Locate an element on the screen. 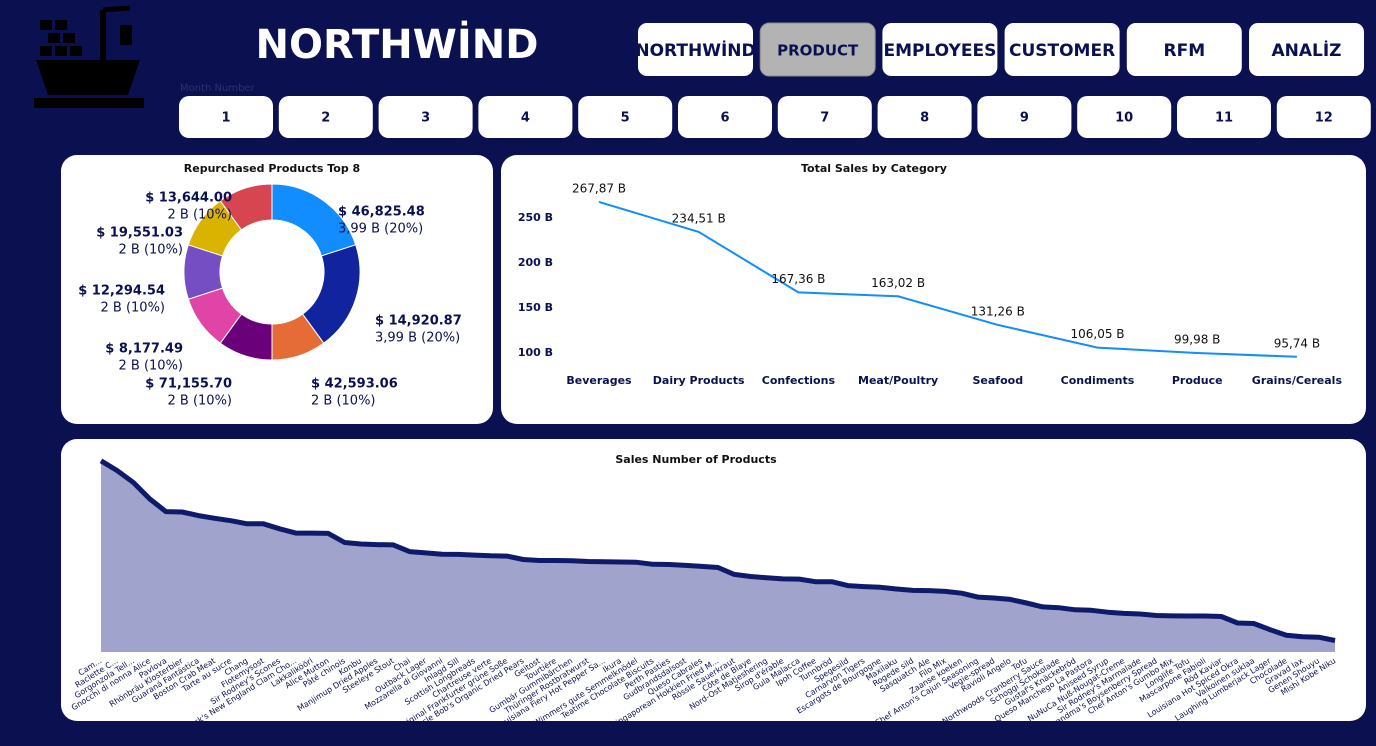 The image size is (1376, 746). month-button-label: 10 is located at coordinates (1124, 118).